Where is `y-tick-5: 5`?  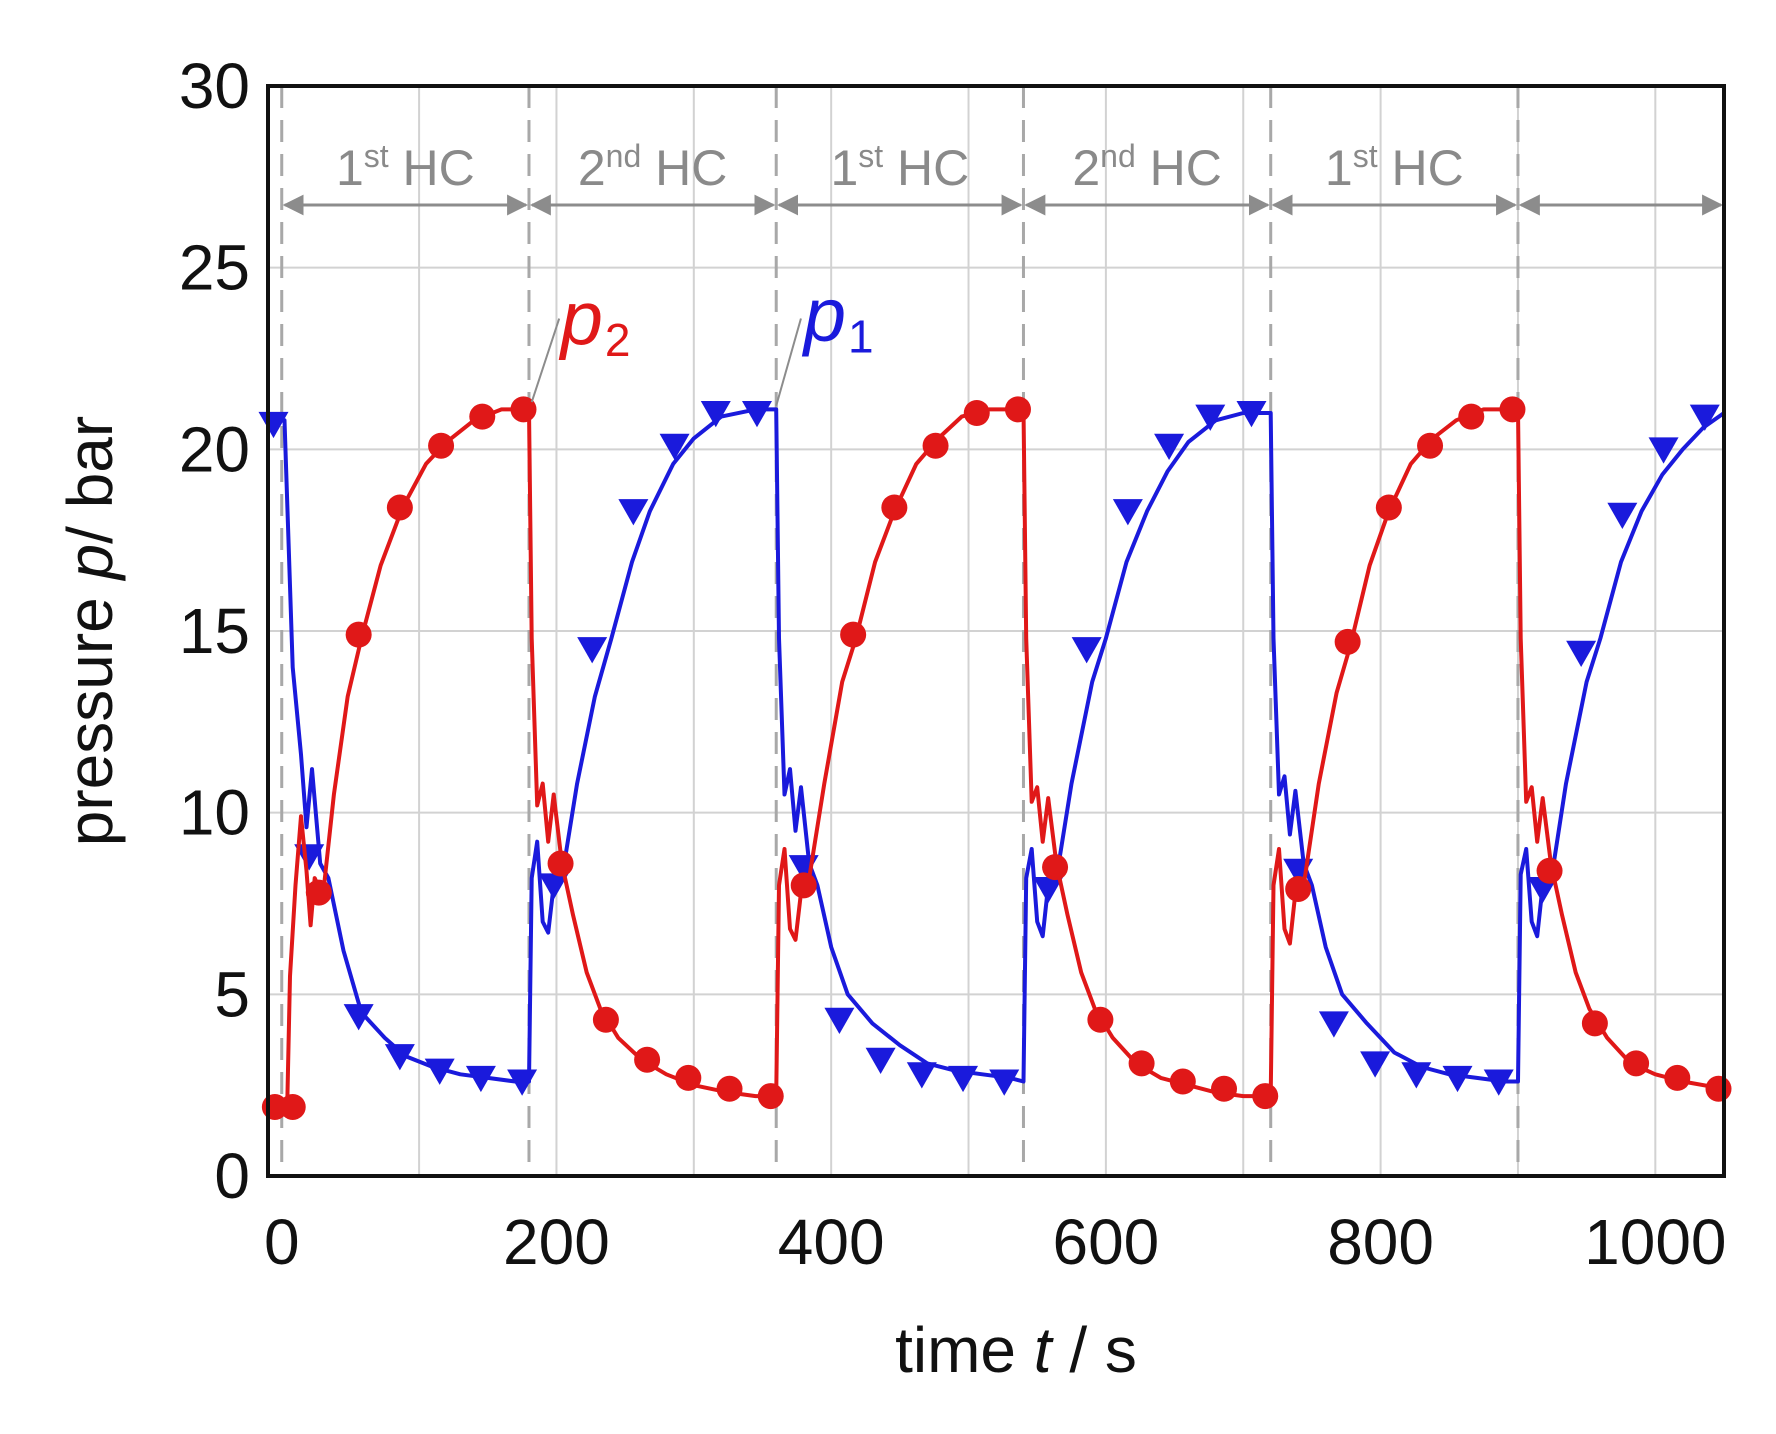
y-tick-5: 5 is located at coordinates (232, 994).